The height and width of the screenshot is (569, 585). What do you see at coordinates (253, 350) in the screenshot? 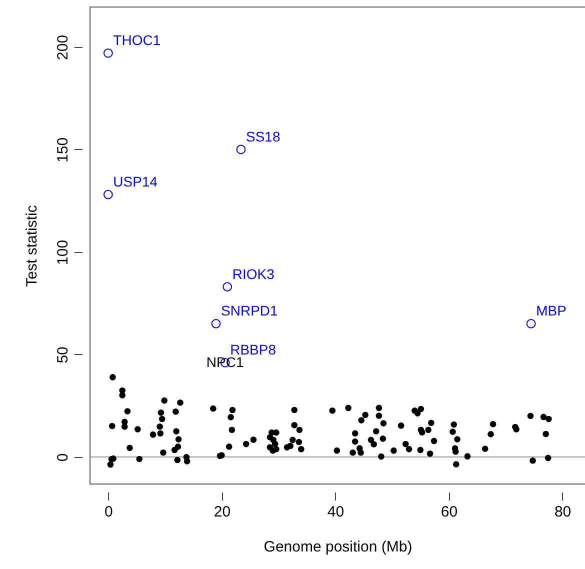
I see `data-label: RBBP8` at bounding box center [253, 350].